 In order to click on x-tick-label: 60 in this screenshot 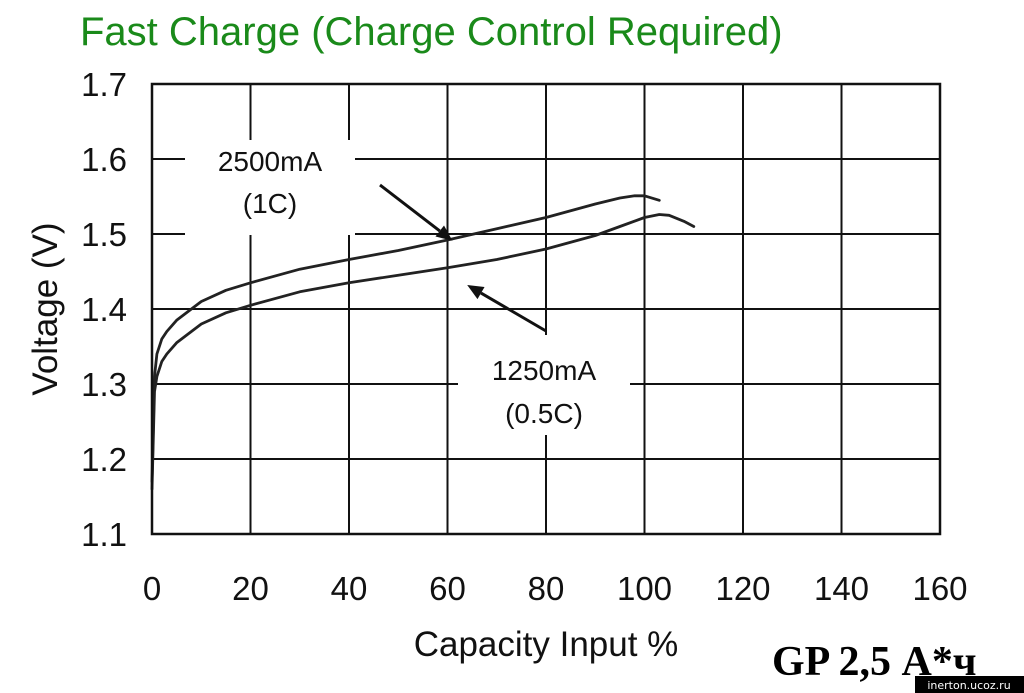, I will do `click(447, 588)`.